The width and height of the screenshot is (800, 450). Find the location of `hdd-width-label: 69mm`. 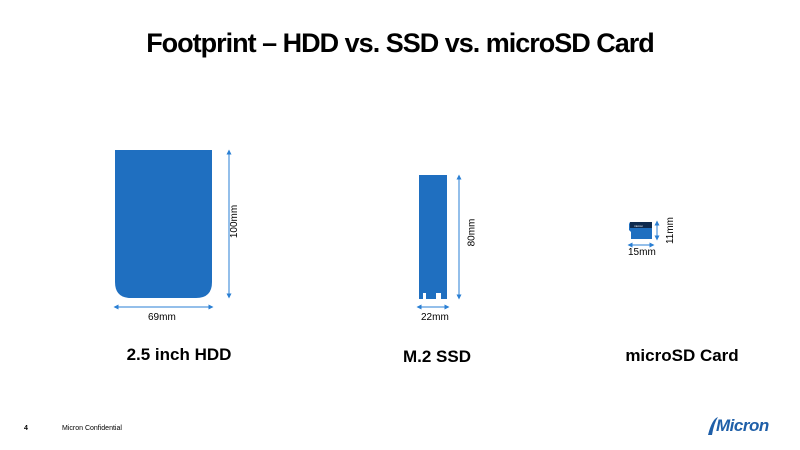

hdd-width-label: 69mm is located at coordinates (162, 317).